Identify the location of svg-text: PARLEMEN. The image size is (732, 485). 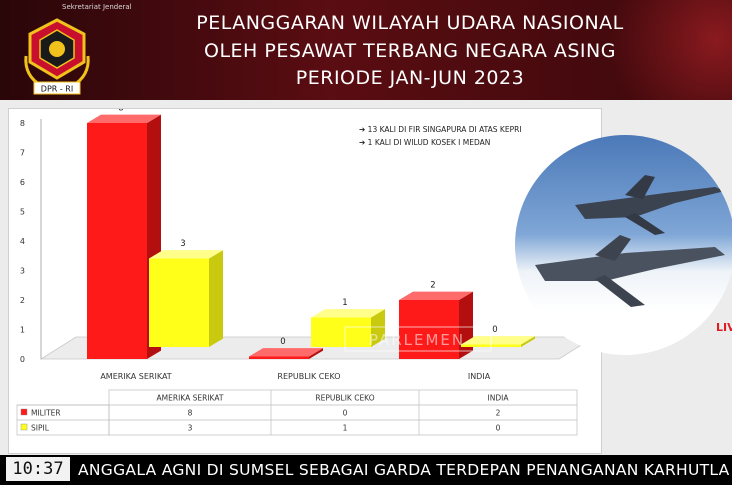
(417, 340).